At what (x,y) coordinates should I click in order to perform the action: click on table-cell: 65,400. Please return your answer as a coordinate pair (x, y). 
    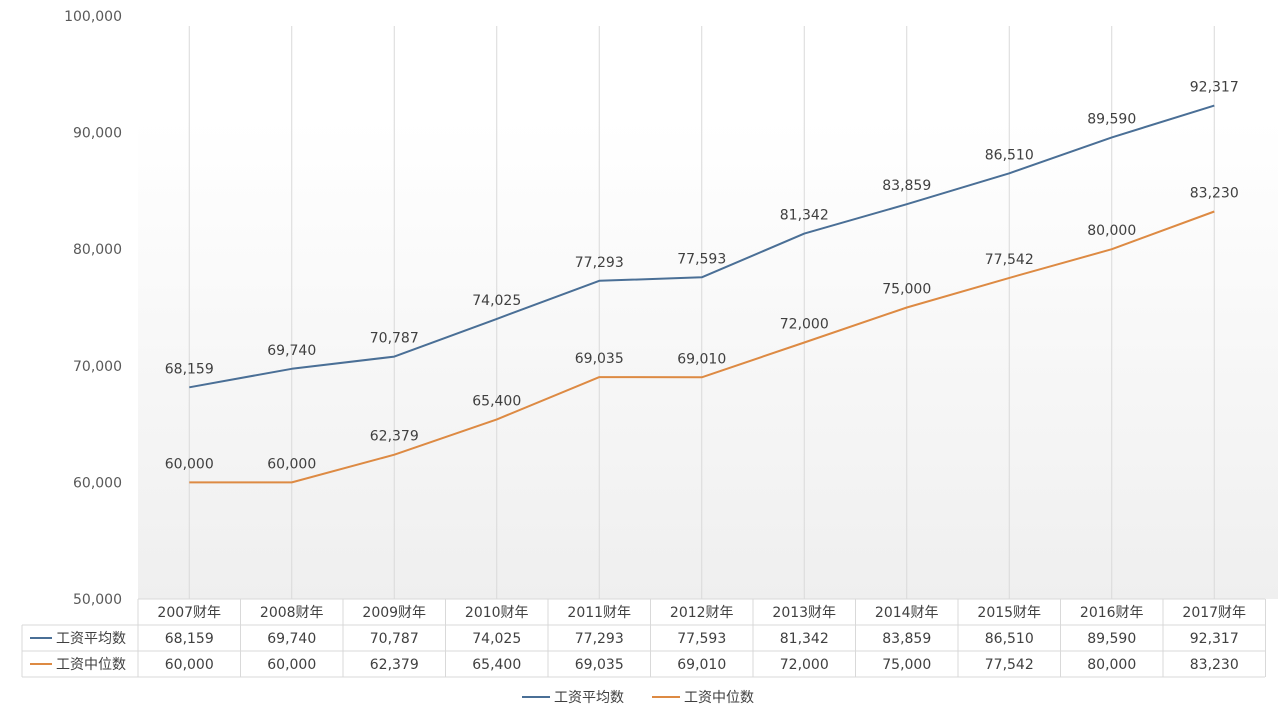
    Looking at the image, I should click on (496, 665).